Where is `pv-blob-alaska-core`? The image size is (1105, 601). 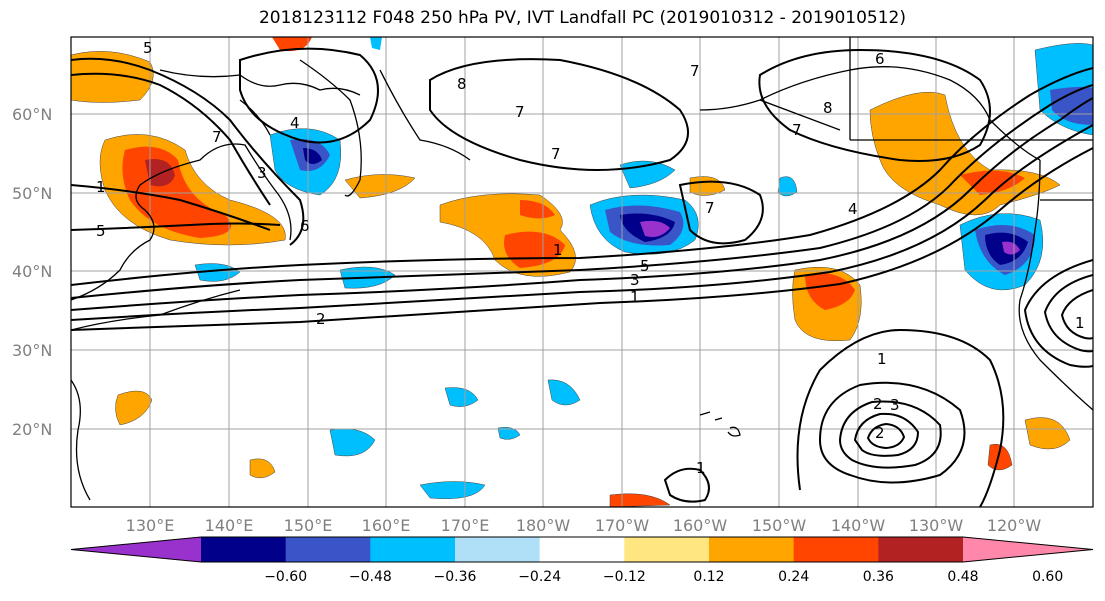 pv-blob-alaska-core is located at coordinates (992, 182).